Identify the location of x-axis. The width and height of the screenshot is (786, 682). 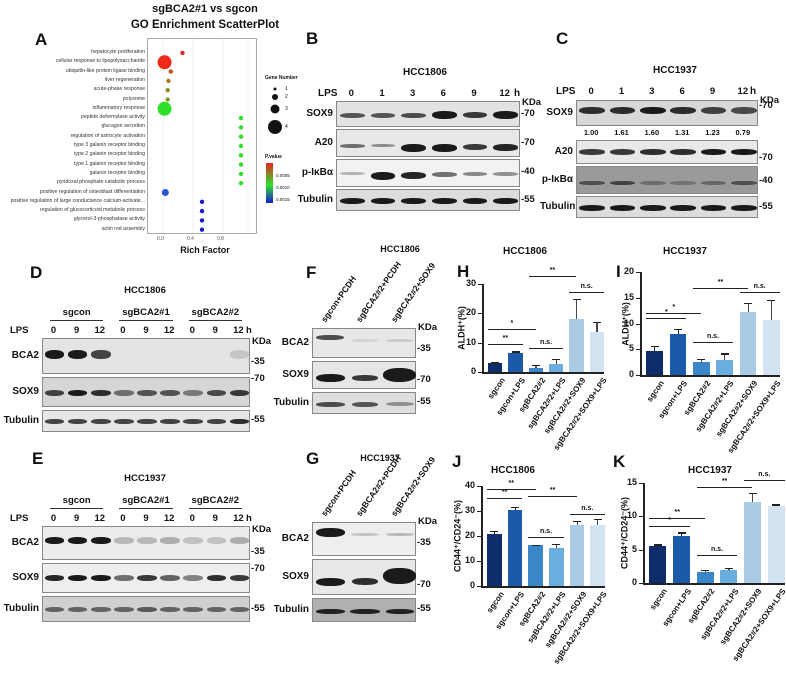
(710, 376).